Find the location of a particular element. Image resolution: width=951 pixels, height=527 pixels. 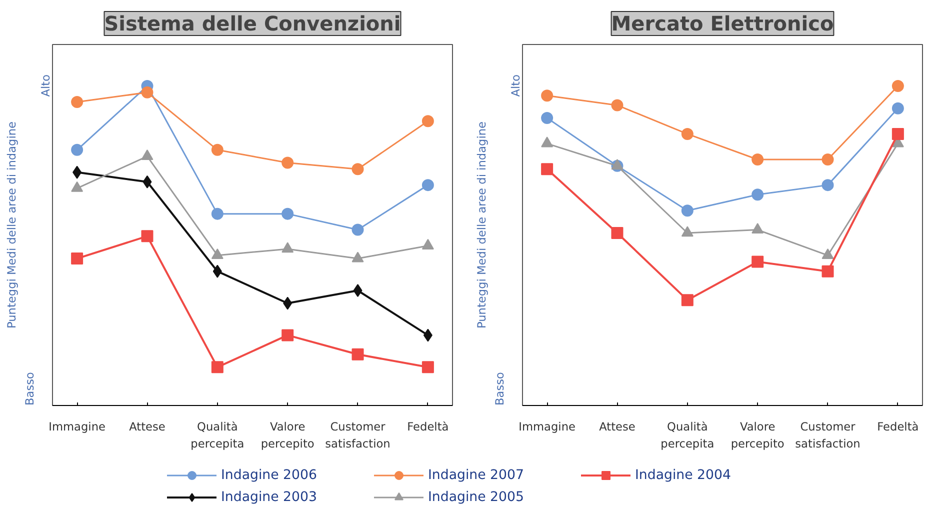

legend-label: Indagine 2006 is located at coordinates (269, 475).